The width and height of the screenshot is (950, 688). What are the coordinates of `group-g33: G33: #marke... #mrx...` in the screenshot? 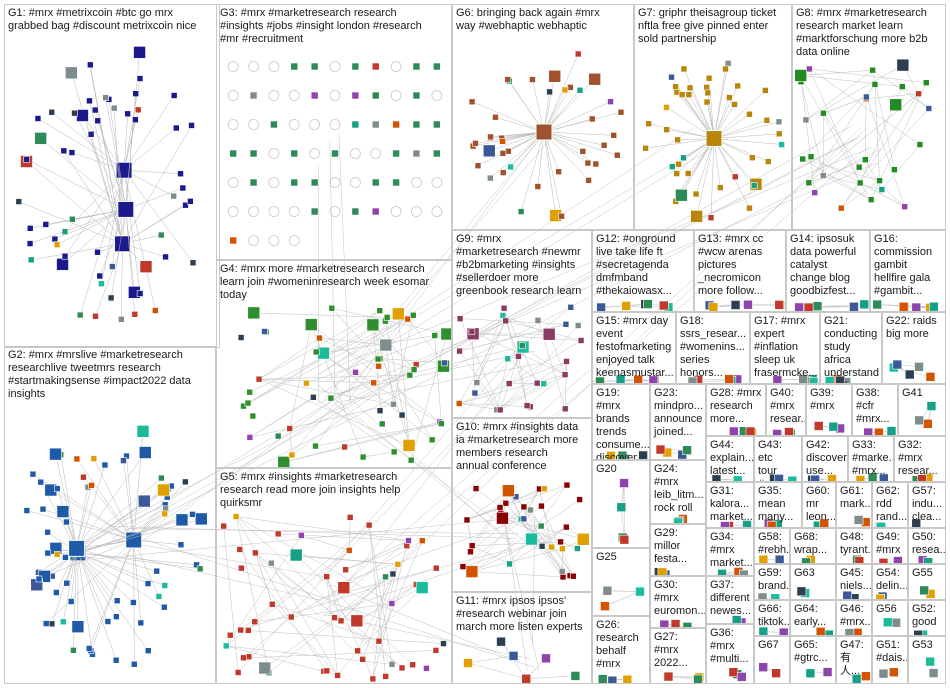 It's located at (871, 459).